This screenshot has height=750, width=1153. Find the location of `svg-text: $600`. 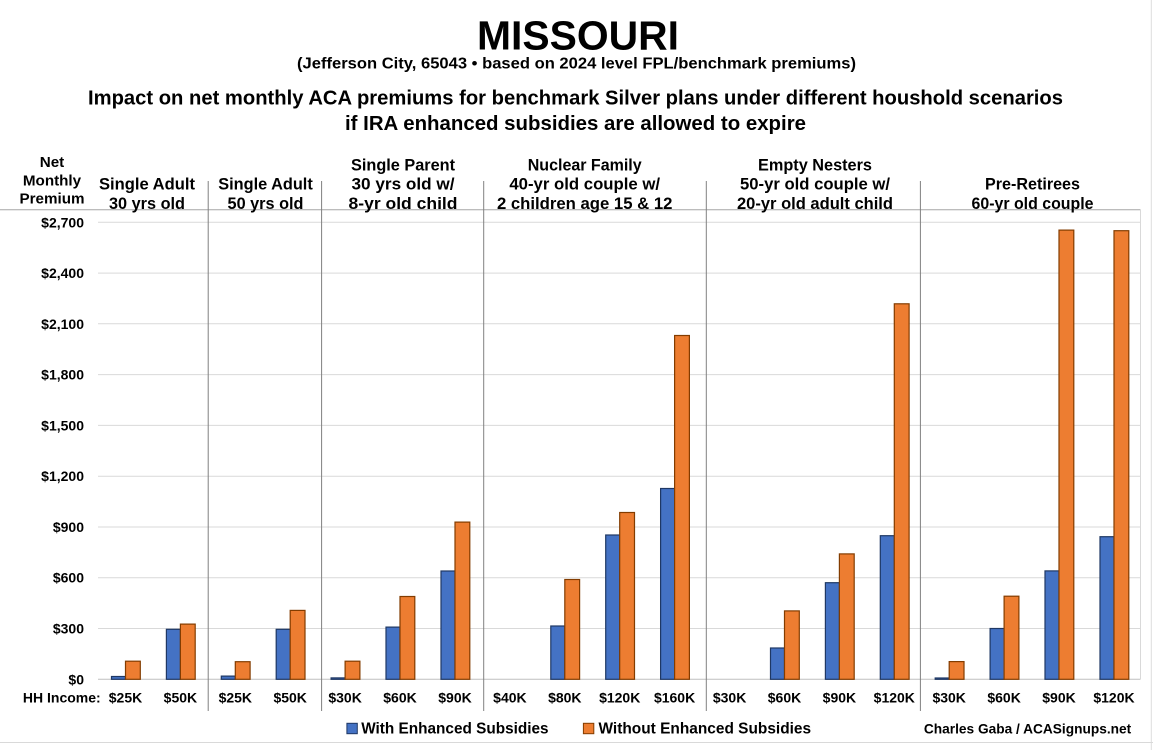

svg-text: $600 is located at coordinates (68, 578).